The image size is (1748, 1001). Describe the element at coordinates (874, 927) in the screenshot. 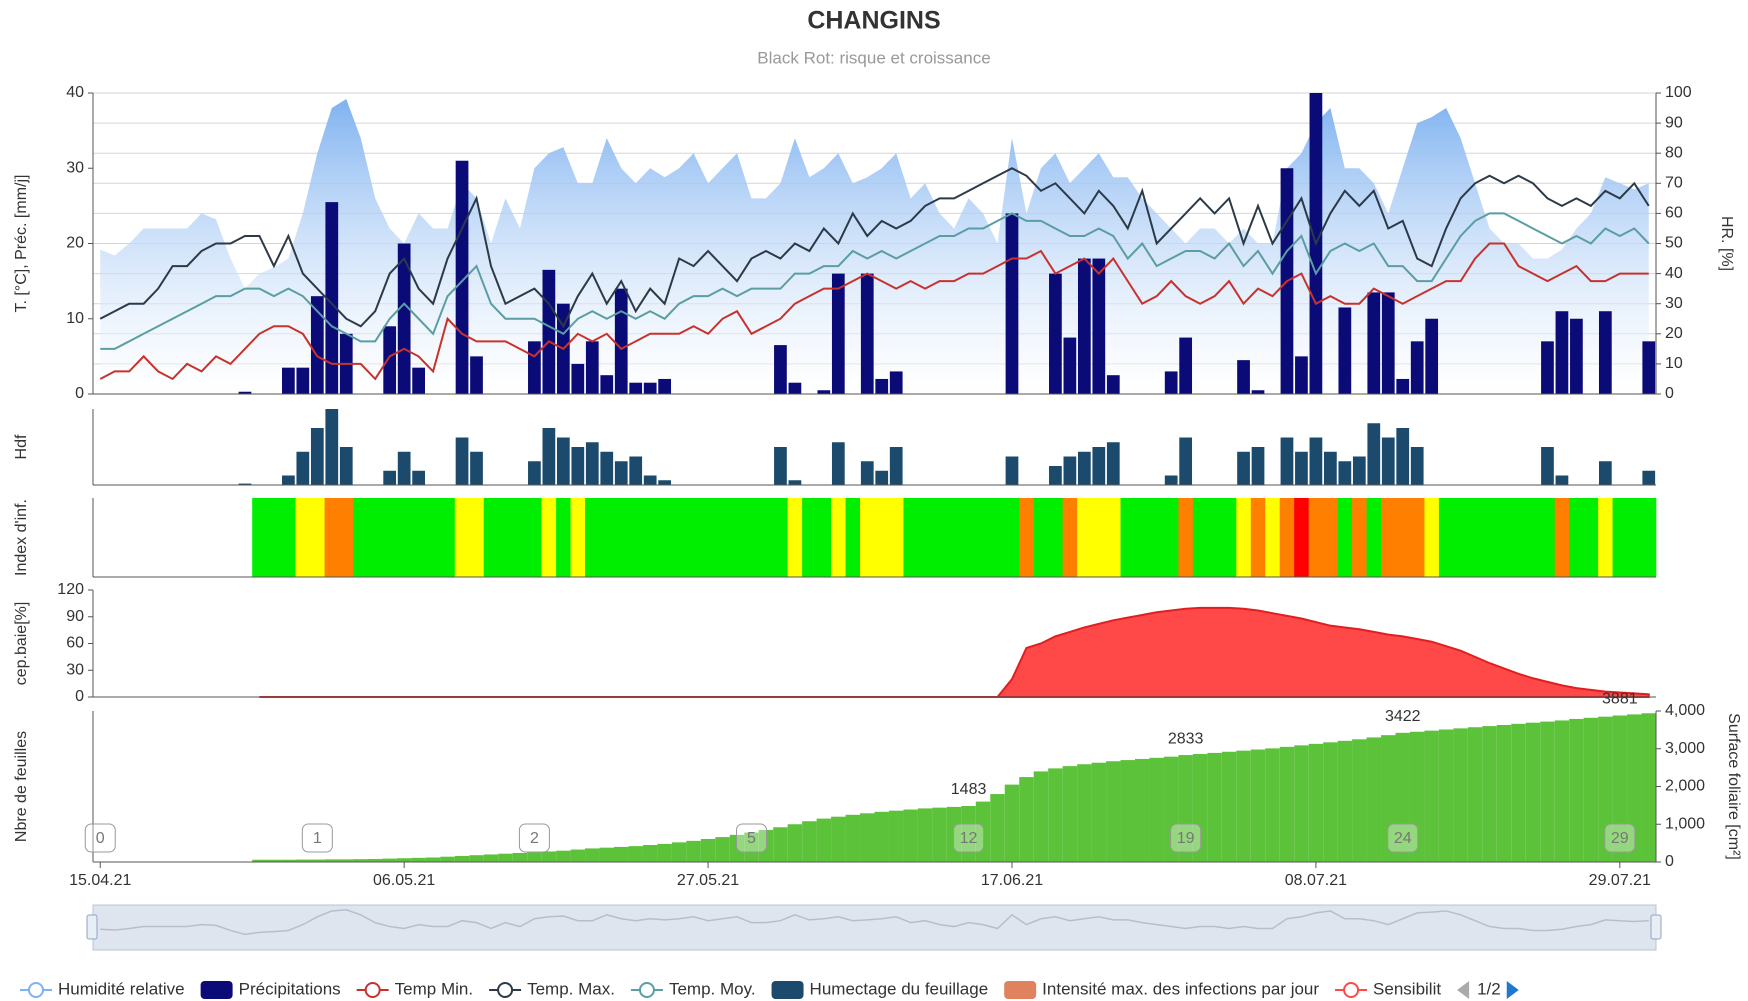

I see `zoom-slider` at that location.